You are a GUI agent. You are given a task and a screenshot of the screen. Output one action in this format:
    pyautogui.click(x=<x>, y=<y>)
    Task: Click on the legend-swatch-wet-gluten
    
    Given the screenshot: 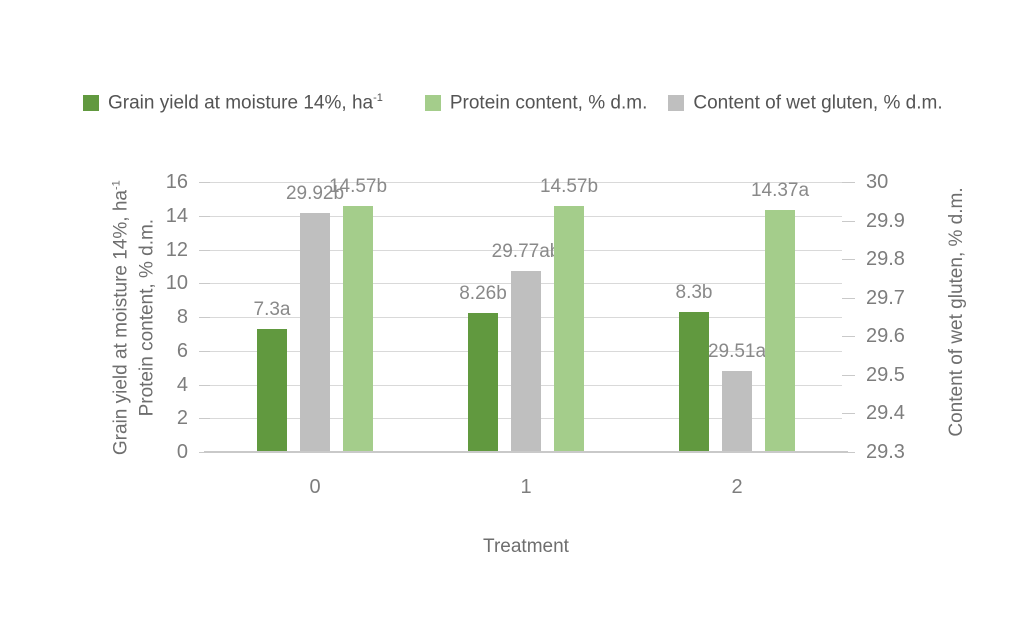 What is the action you would take?
    pyautogui.click(x=676, y=103)
    